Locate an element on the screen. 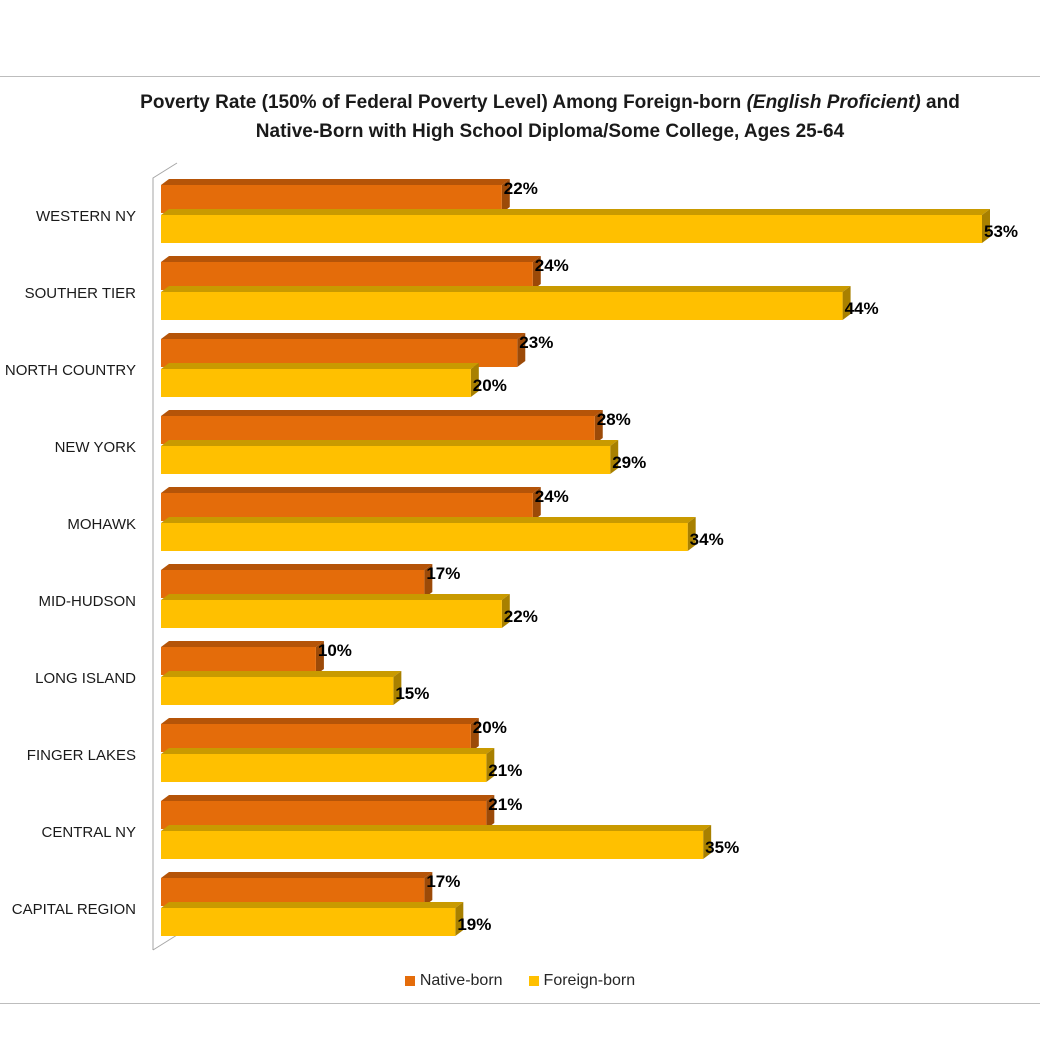 The height and width of the screenshot is (1040, 1040). data-label-foreign-born: 35% is located at coordinates (722, 847).